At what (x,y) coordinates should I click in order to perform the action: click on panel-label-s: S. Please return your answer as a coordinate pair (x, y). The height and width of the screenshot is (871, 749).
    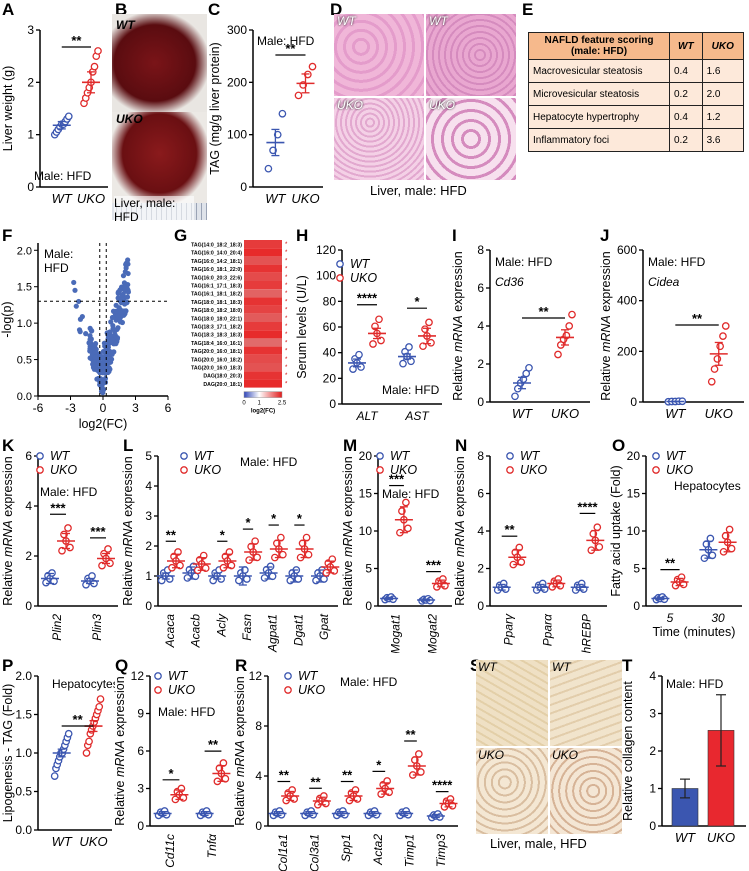
    Looking at the image, I should click on (475, 666).